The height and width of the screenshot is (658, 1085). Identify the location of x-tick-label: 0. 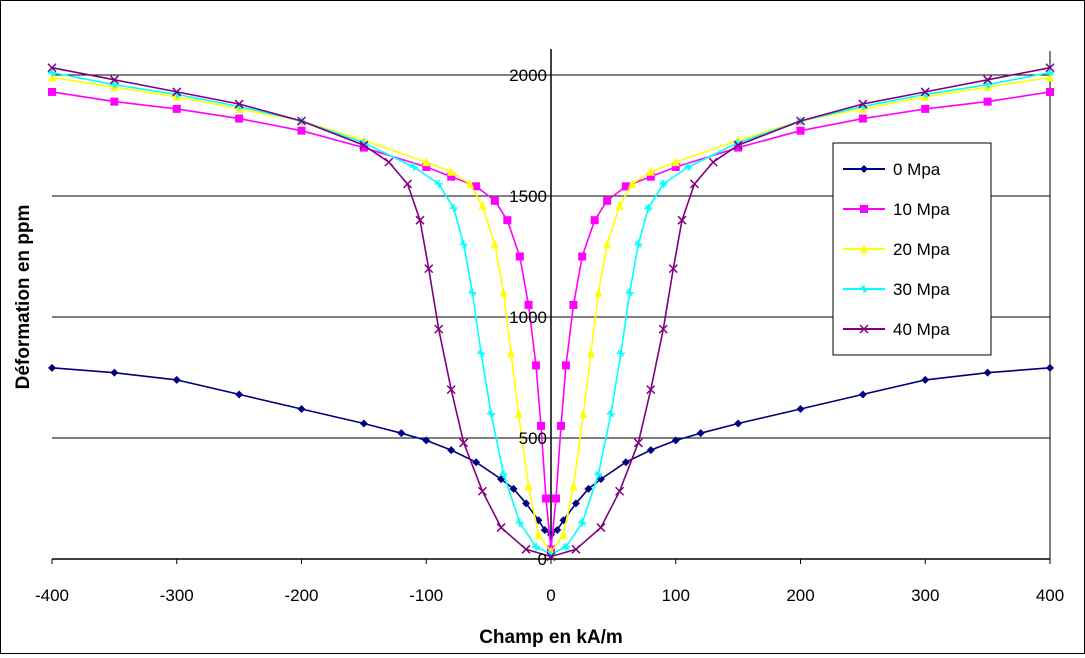
(550, 595).